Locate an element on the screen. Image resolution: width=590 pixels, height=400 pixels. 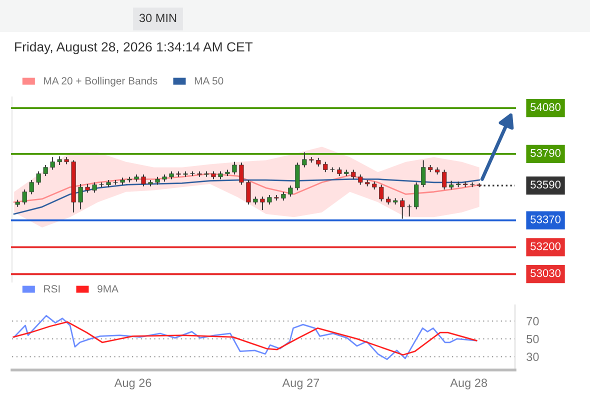
x-tick-label: Aug 26 is located at coordinates (133, 384).